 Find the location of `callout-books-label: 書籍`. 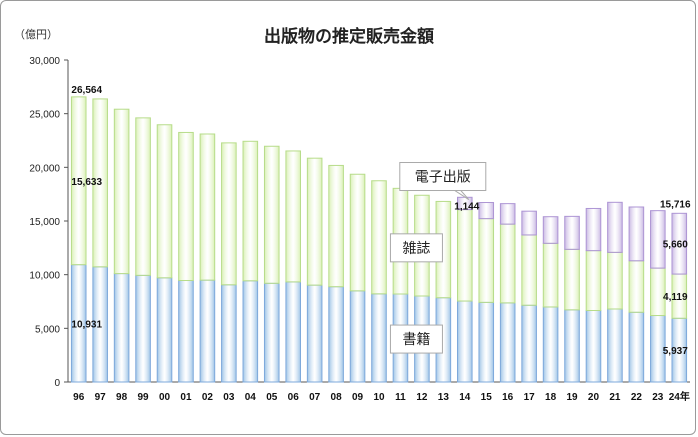

callout-books-label: 書籍 is located at coordinates (416, 339).